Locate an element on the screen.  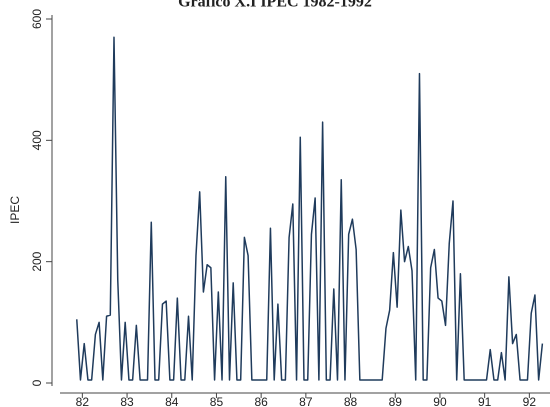
x-tick-label: 84 is located at coordinates (172, 401).